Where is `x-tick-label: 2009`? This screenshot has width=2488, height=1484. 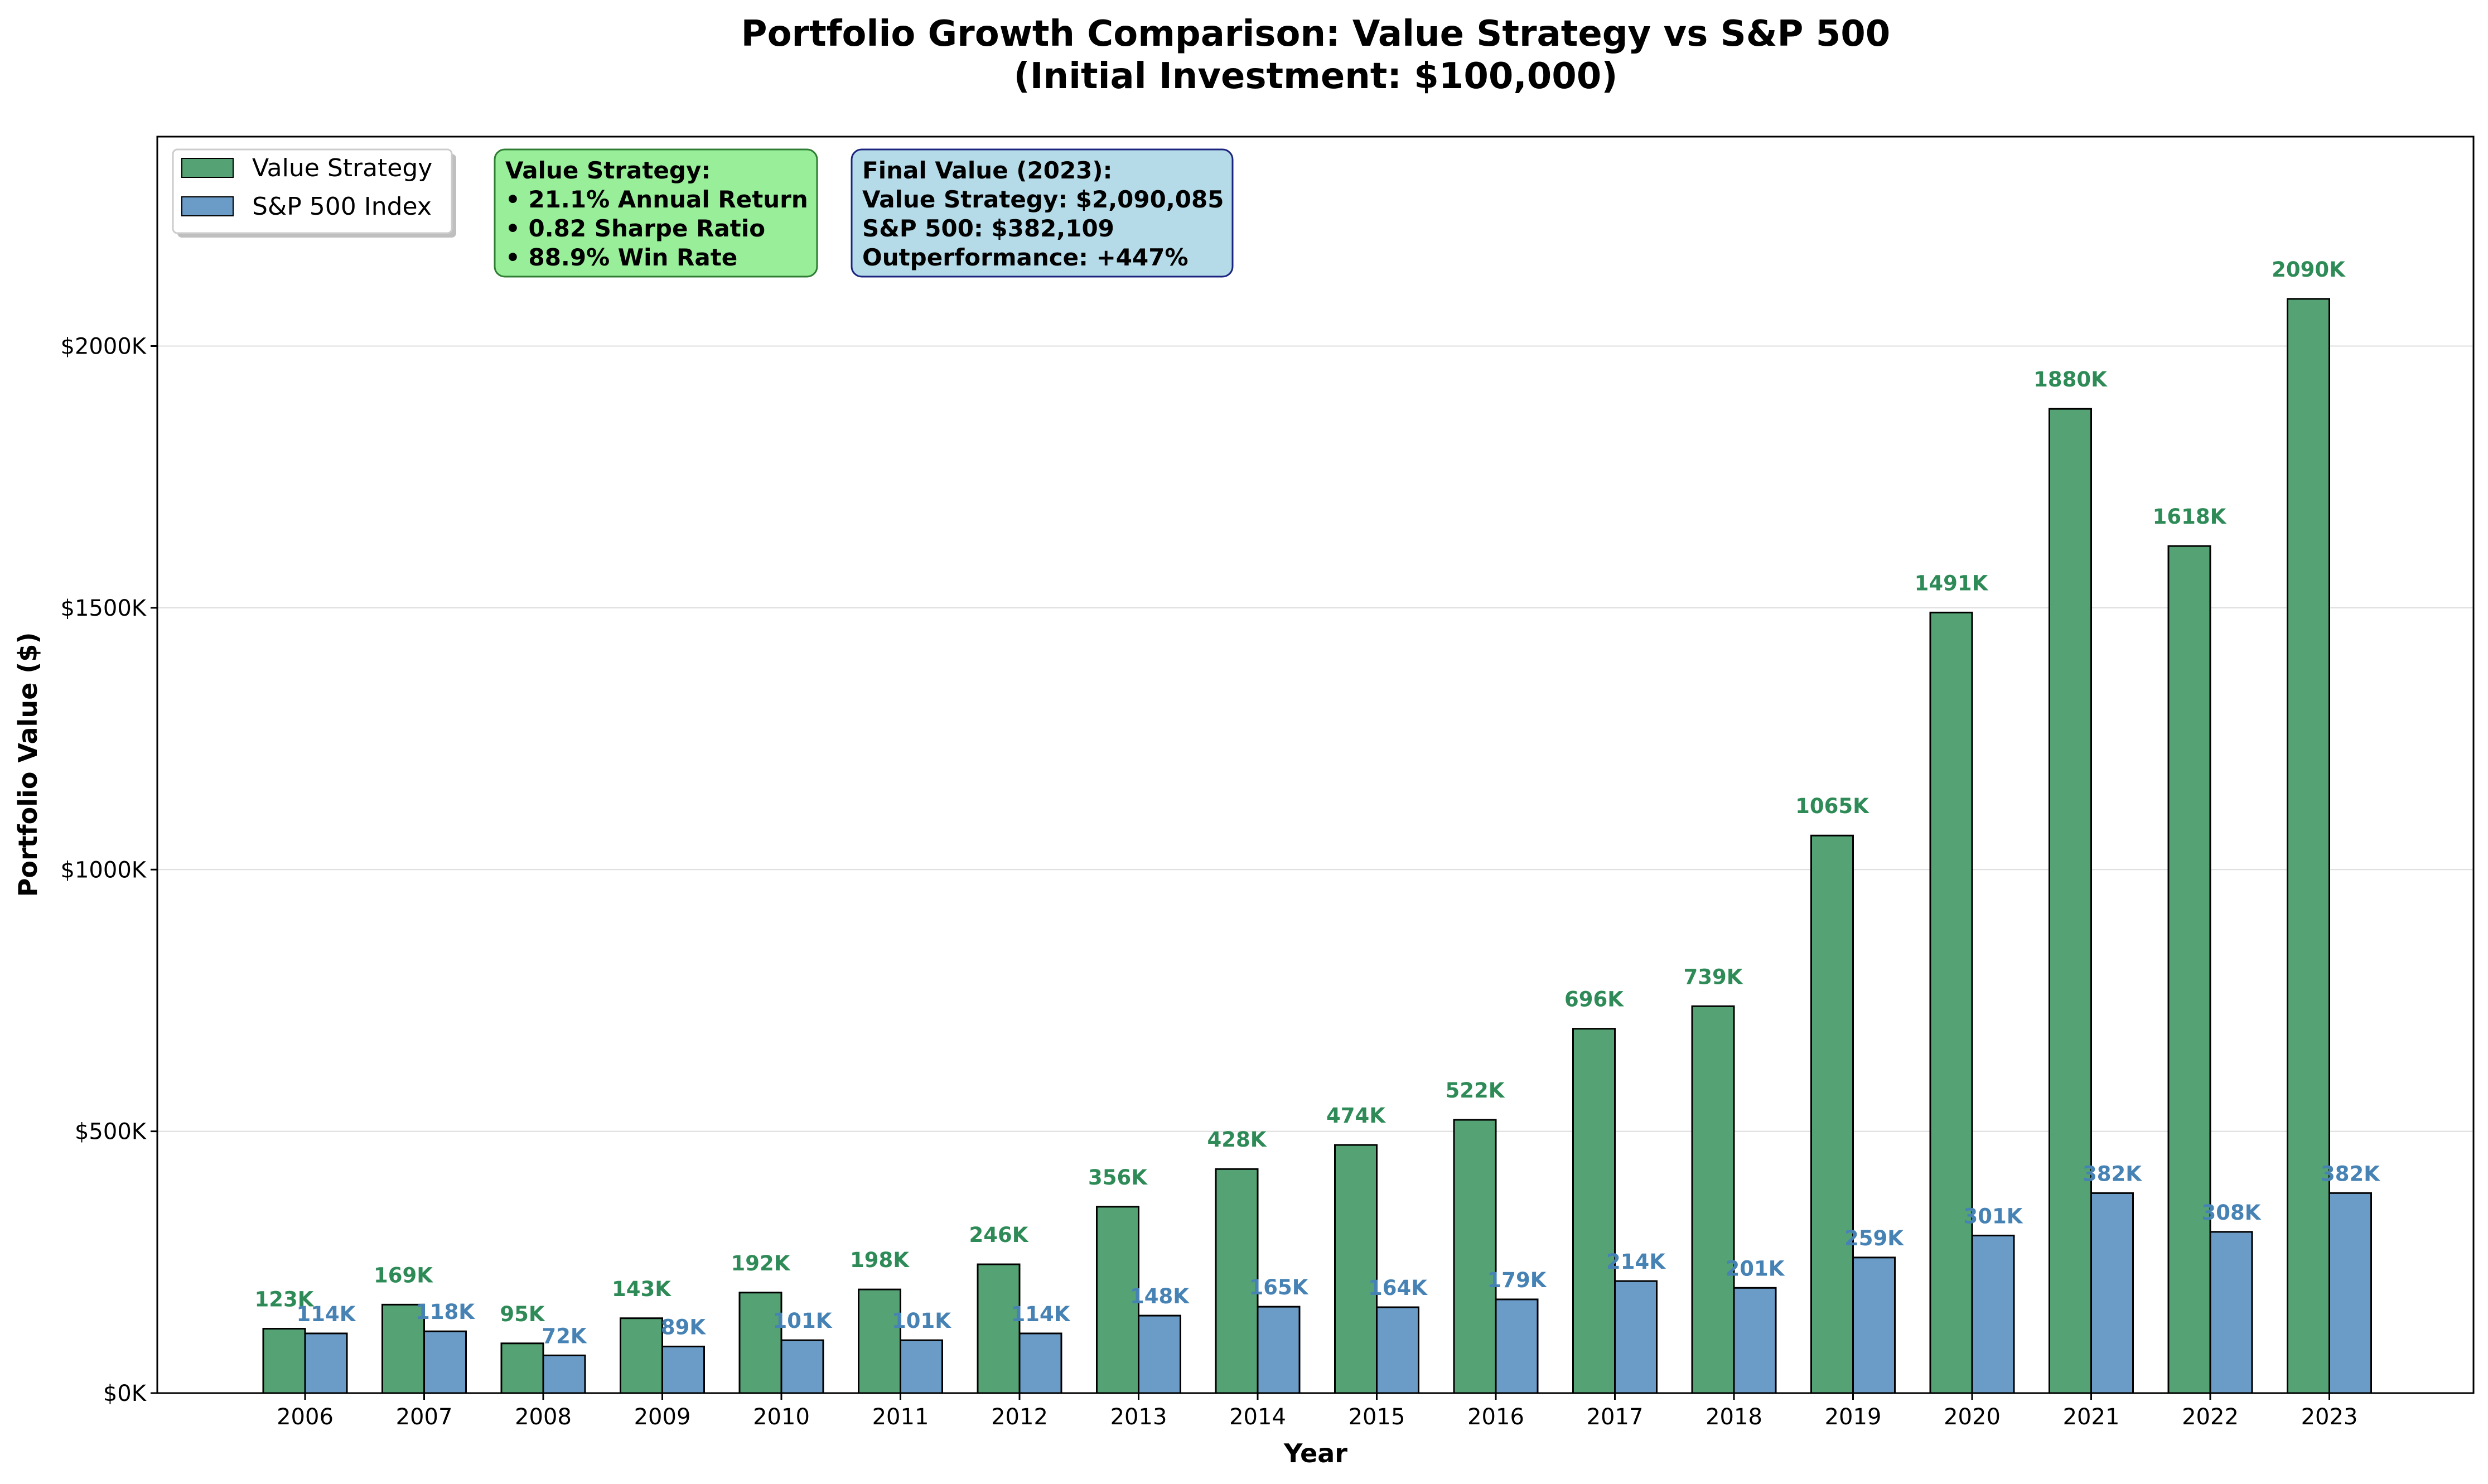 x-tick-label: 2009 is located at coordinates (663, 1417).